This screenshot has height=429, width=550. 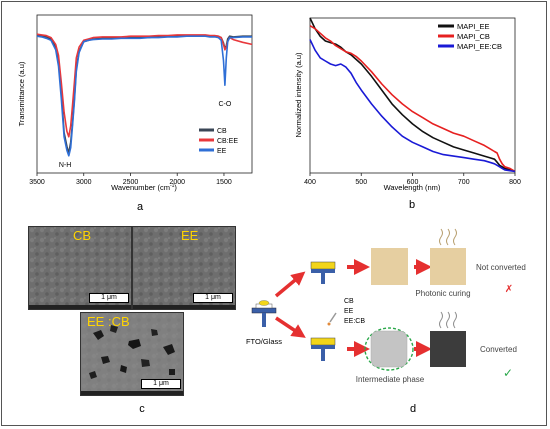 What do you see at coordinates (177, 182) in the screenshot?
I see `x-tick-label: 2000` at bounding box center [177, 182].